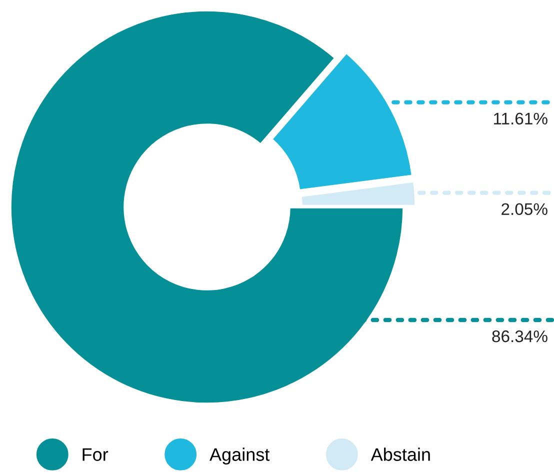 Image resolution: width=554 pixels, height=476 pixels. What do you see at coordinates (400, 454) in the screenshot?
I see `legend-label: Abstain` at bounding box center [400, 454].